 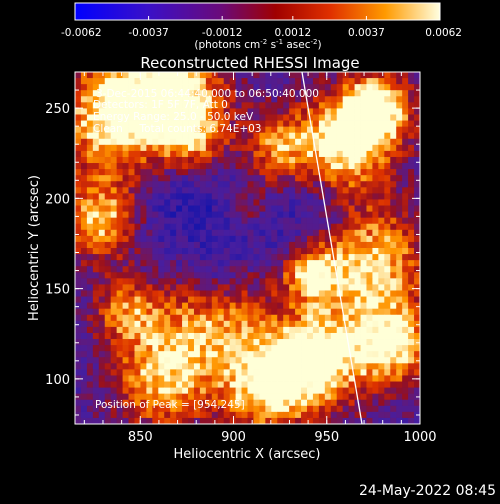 I want to click on colorbar-tick-label: 0.0062, so click(x=443, y=33).